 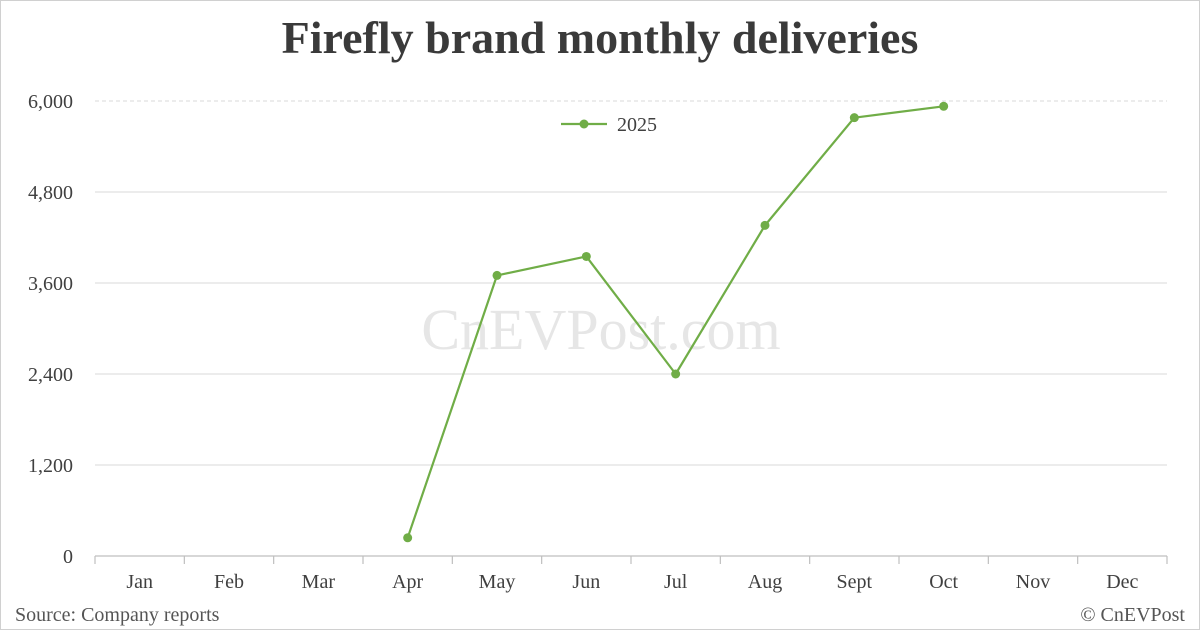 I want to click on legend: 2025, so click(x=609, y=125).